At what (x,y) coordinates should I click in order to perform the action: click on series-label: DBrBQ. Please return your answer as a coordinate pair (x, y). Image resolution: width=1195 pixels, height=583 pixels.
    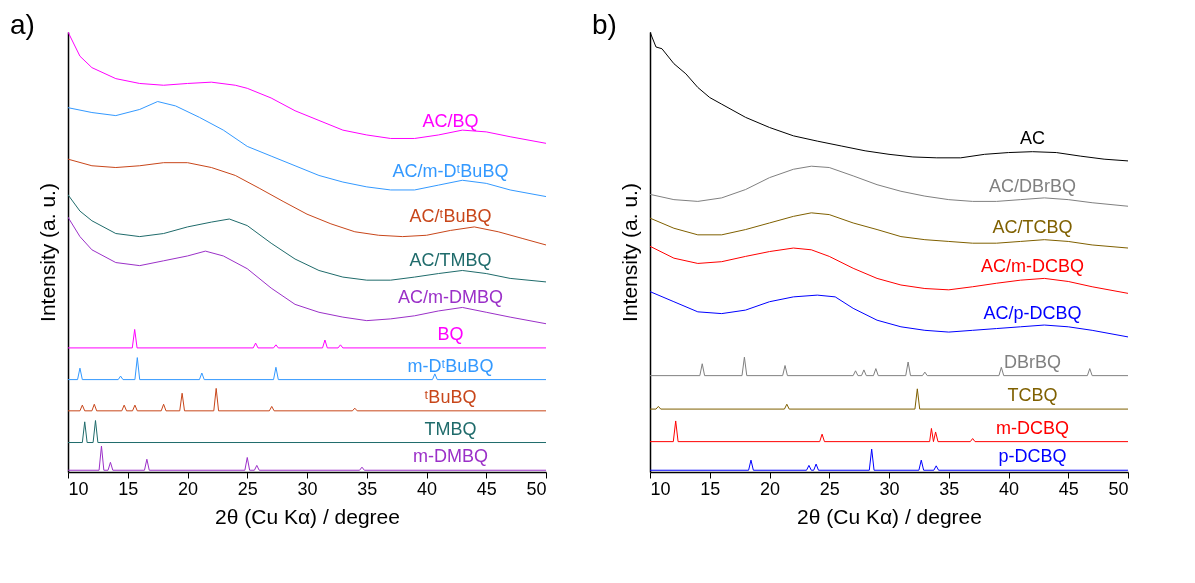
    Looking at the image, I should click on (1032, 361).